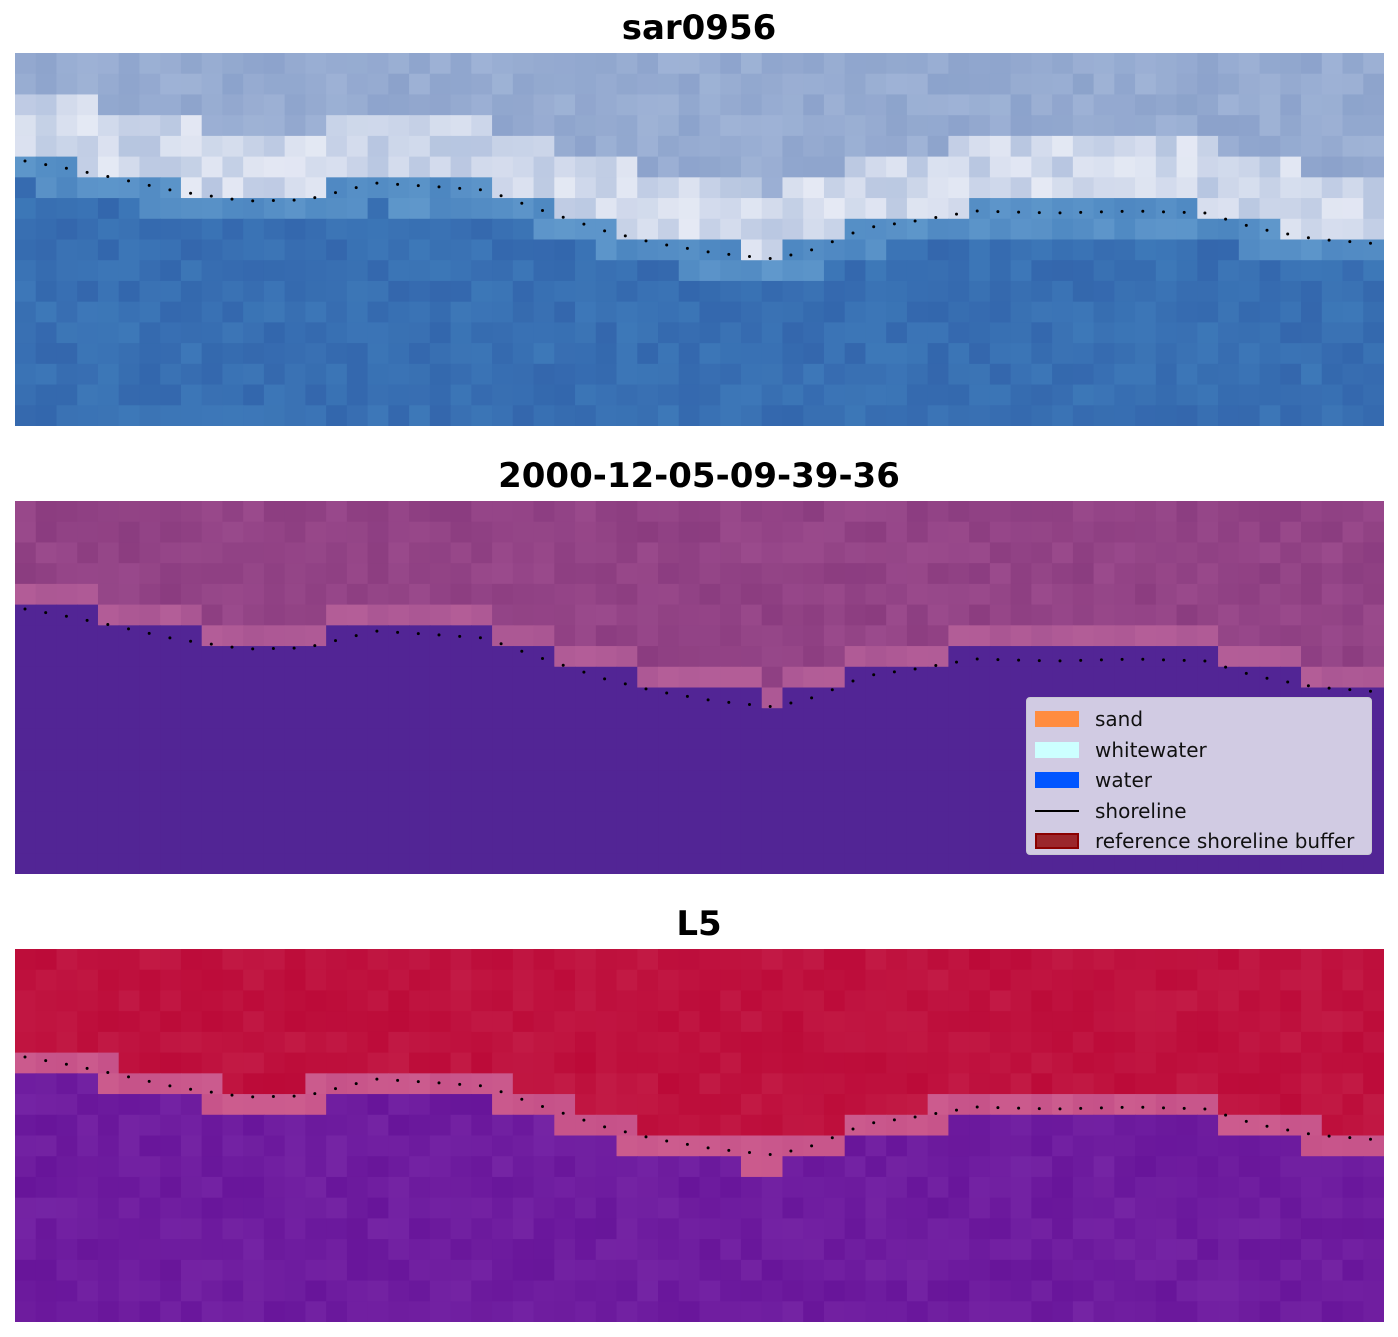 The image size is (1398, 1337). I want to click on panel-title-1: sar0956, so click(699, 28).